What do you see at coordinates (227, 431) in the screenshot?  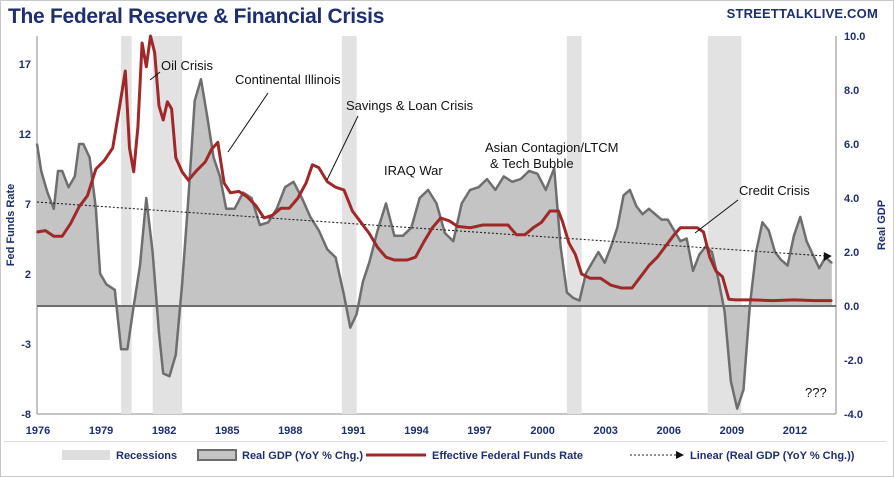 I see `x-tick-label: 1985` at bounding box center [227, 431].